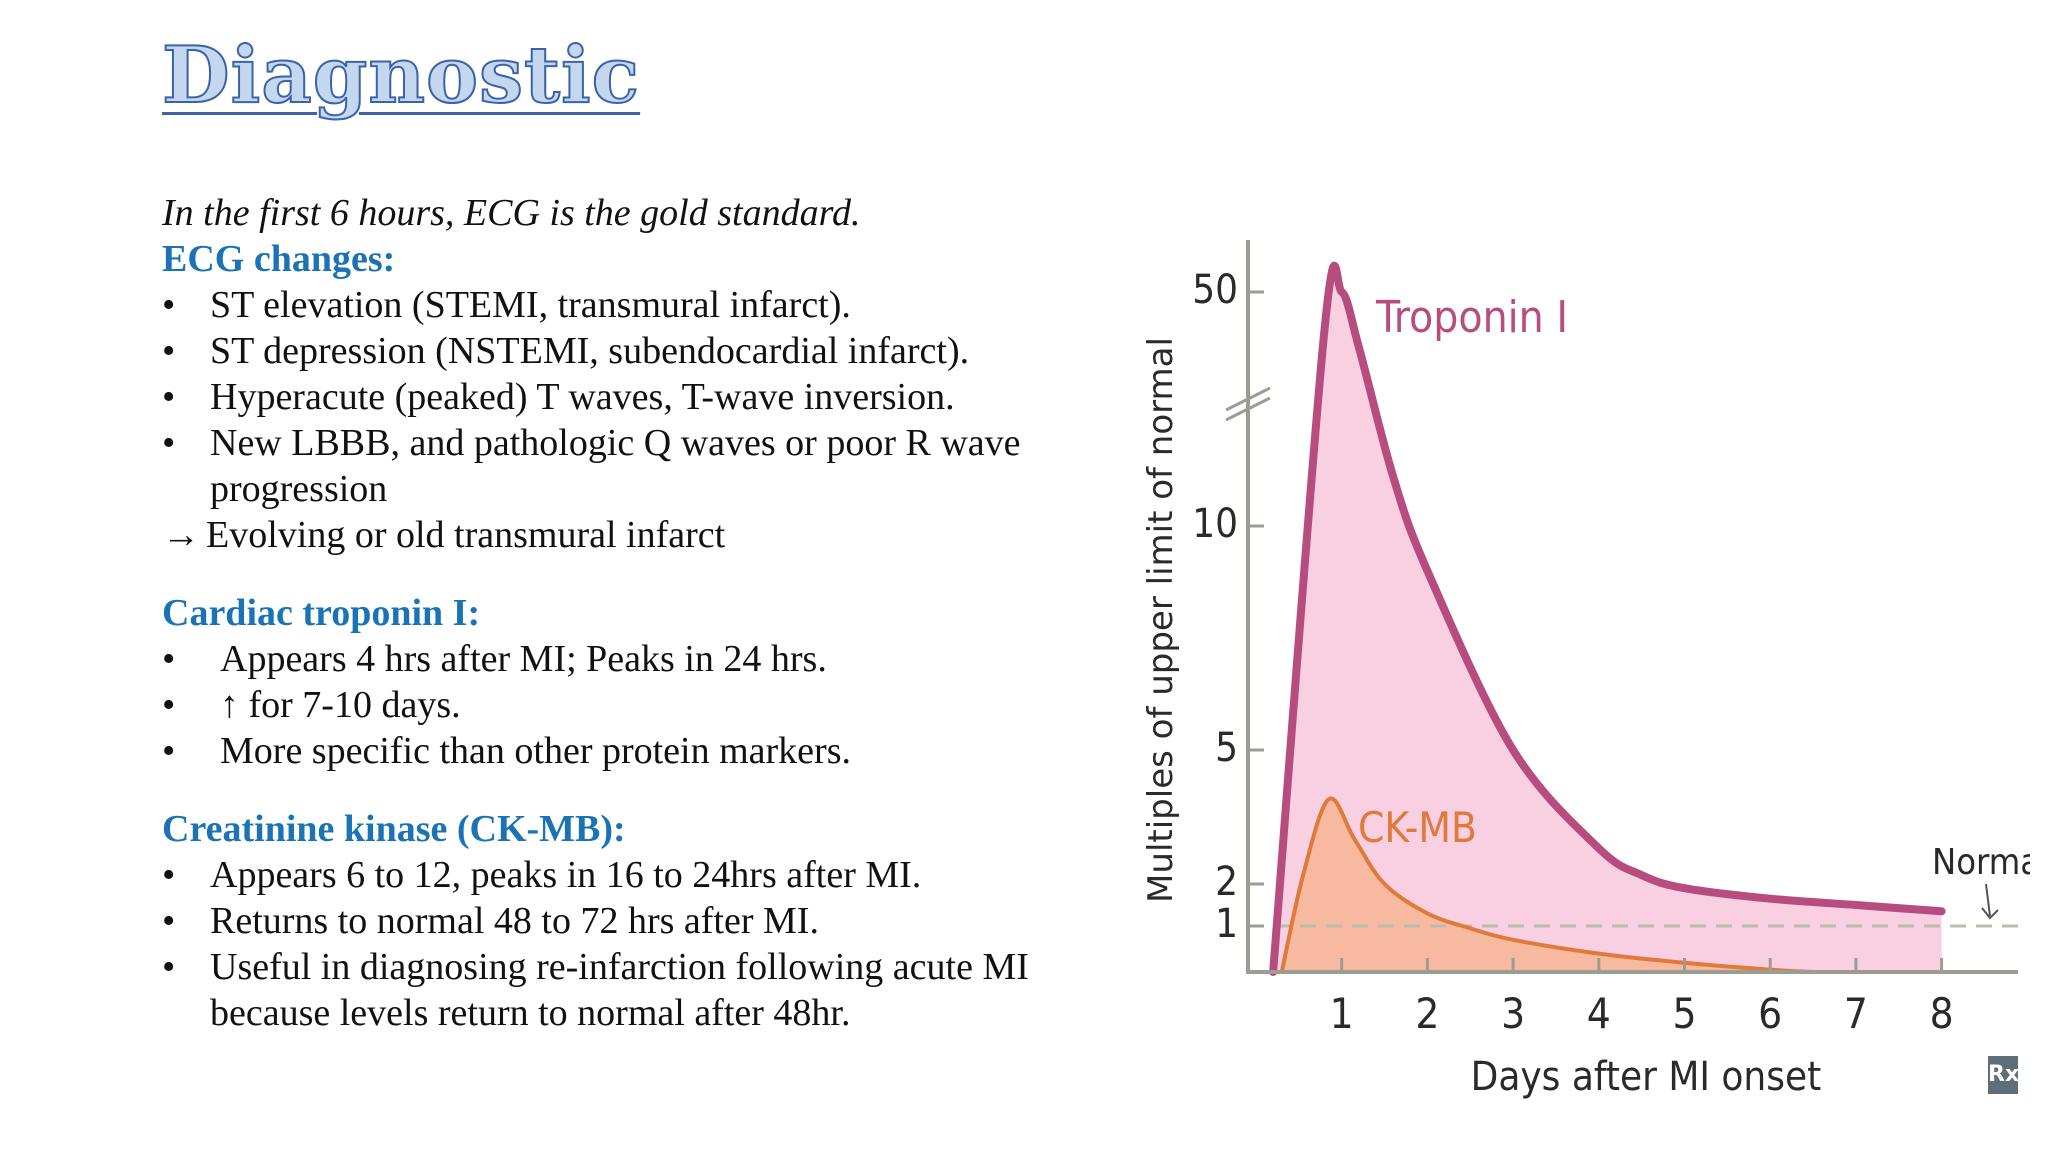 This screenshot has height=1152, width=2048. I want to click on ecg-conclusion-text: Evolving or old transmural infarct, so click(466, 535).